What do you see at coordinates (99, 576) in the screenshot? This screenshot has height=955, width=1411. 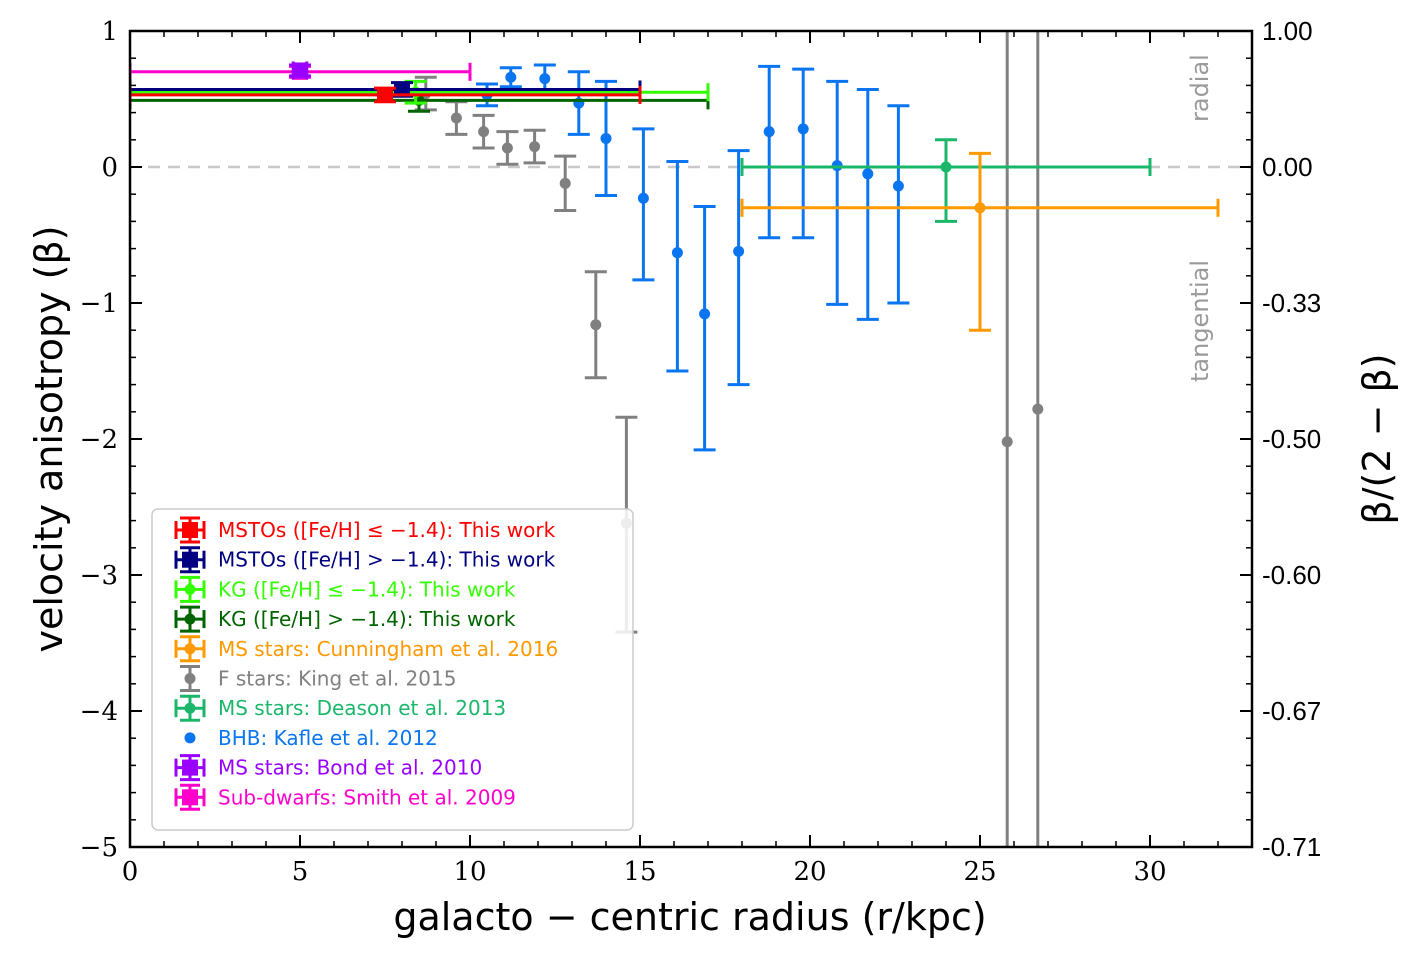 I see `y-tick-label: −3` at bounding box center [99, 576].